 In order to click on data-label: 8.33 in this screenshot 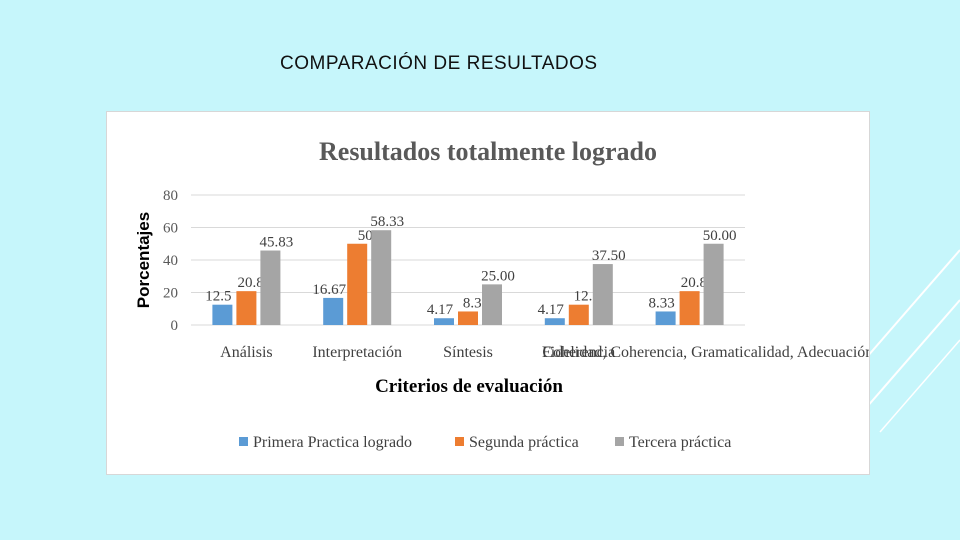, I will do `click(661, 303)`.